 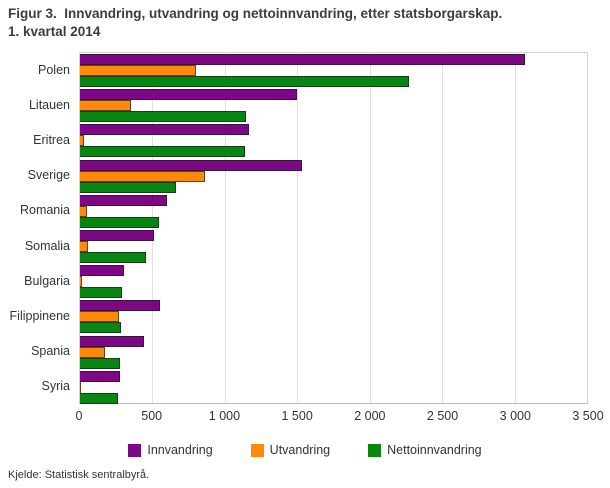 I want to click on bar-nettoinnvandring-sverige, so click(x=128, y=187).